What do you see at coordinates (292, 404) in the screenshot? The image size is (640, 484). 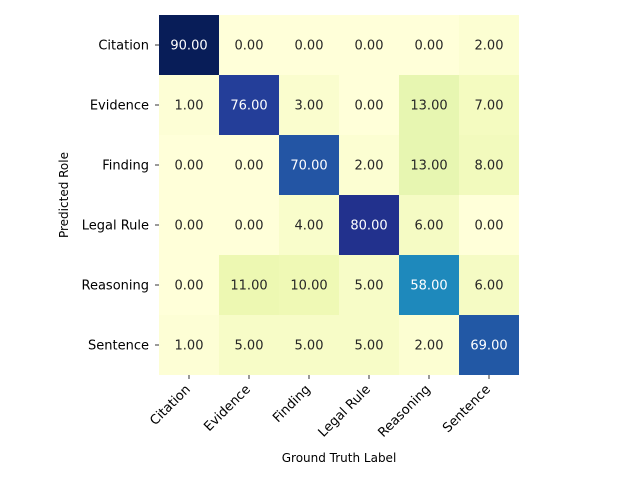 I see `x-tick-label: Finding` at bounding box center [292, 404].